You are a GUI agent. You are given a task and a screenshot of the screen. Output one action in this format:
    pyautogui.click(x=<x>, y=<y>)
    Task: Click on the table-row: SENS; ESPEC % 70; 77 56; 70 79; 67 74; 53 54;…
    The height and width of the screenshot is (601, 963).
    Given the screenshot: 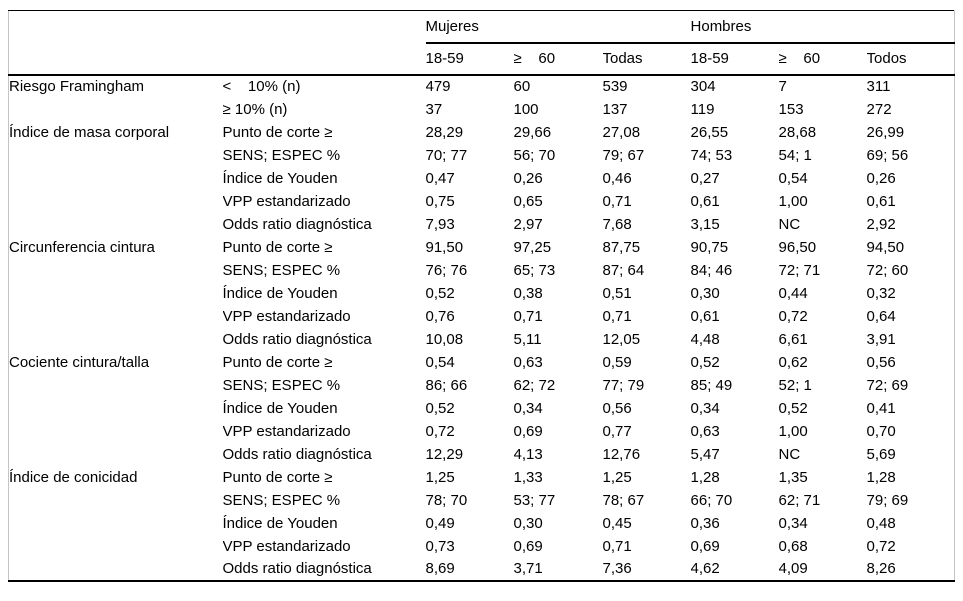 What is the action you would take?
    pyautogui.click(x=482, y=155)
    